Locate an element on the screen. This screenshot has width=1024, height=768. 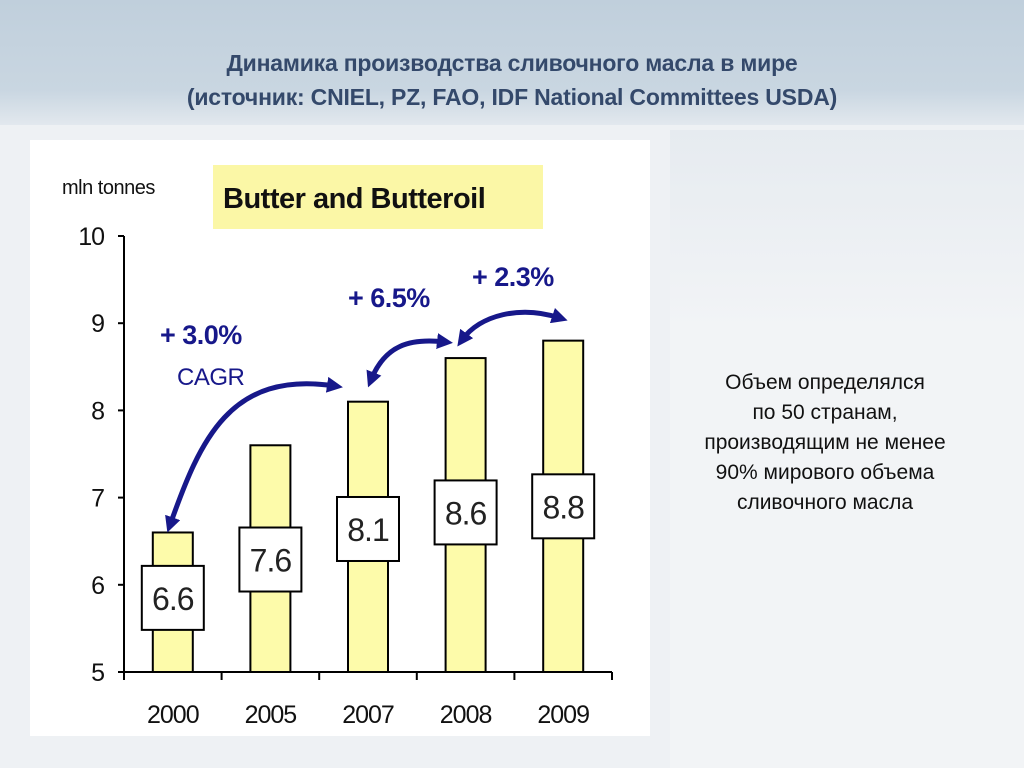
data-label: 8.6 is located at coordinates (466, 513).